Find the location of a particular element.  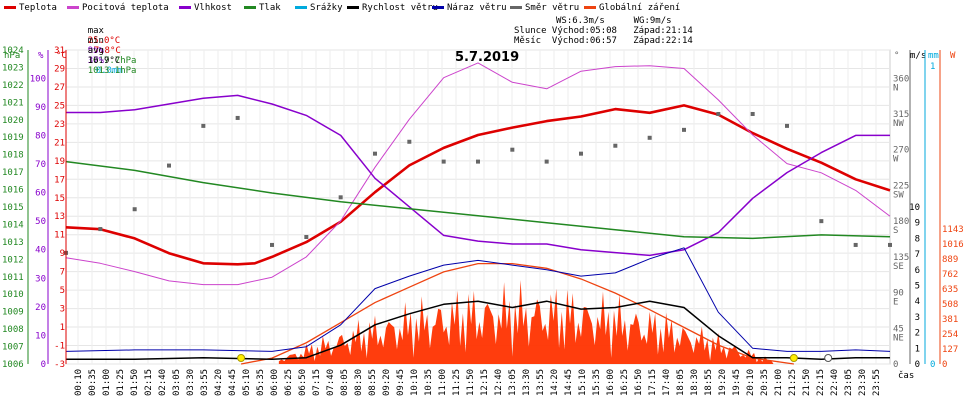

wind-speed-avg: WS:6.3m/s is located at coordinates (580, 21).